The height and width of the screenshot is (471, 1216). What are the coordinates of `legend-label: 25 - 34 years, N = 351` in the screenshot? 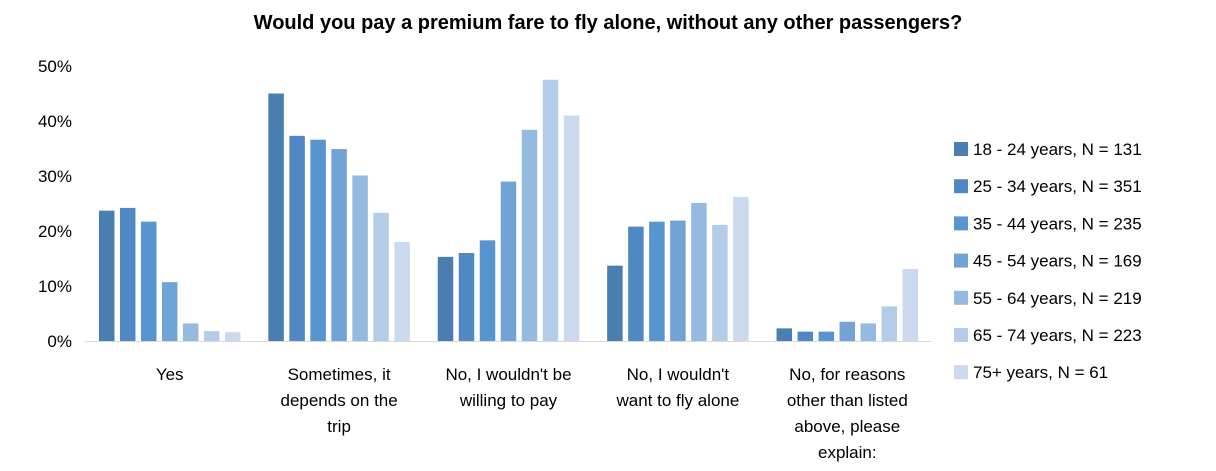 It's located at (1057, 186).